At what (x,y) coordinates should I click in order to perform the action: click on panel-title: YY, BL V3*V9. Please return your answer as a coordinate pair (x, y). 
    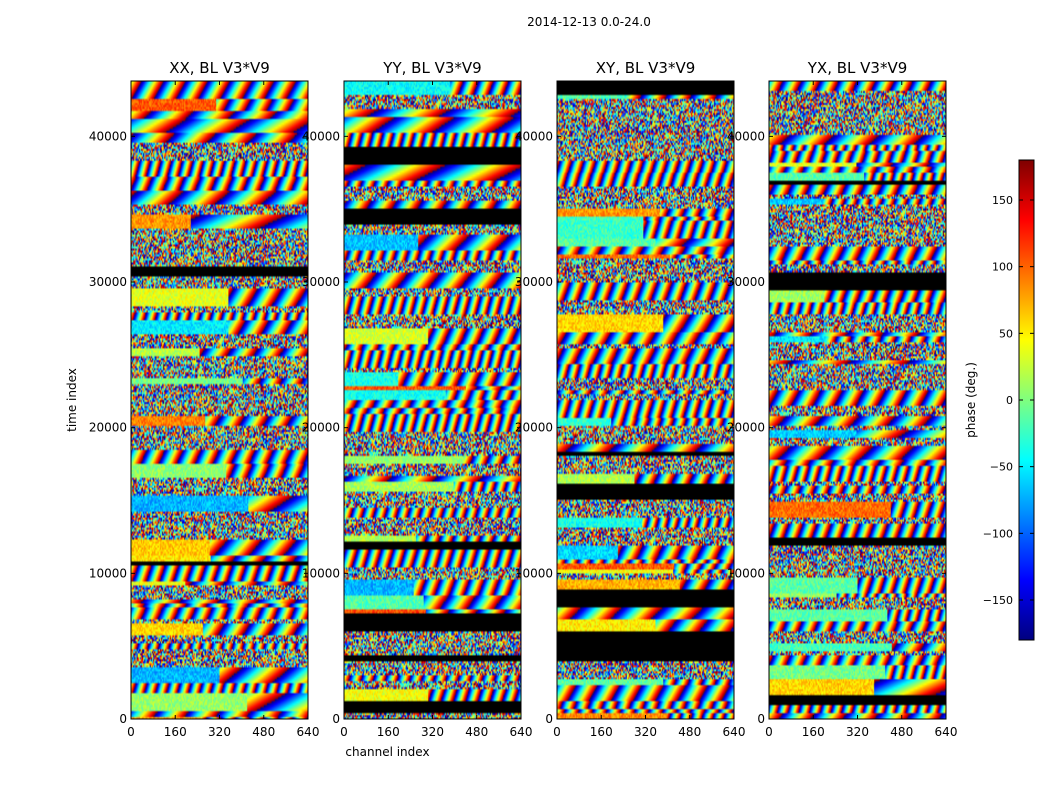
    Looking at the image, I should click on (431, 68).